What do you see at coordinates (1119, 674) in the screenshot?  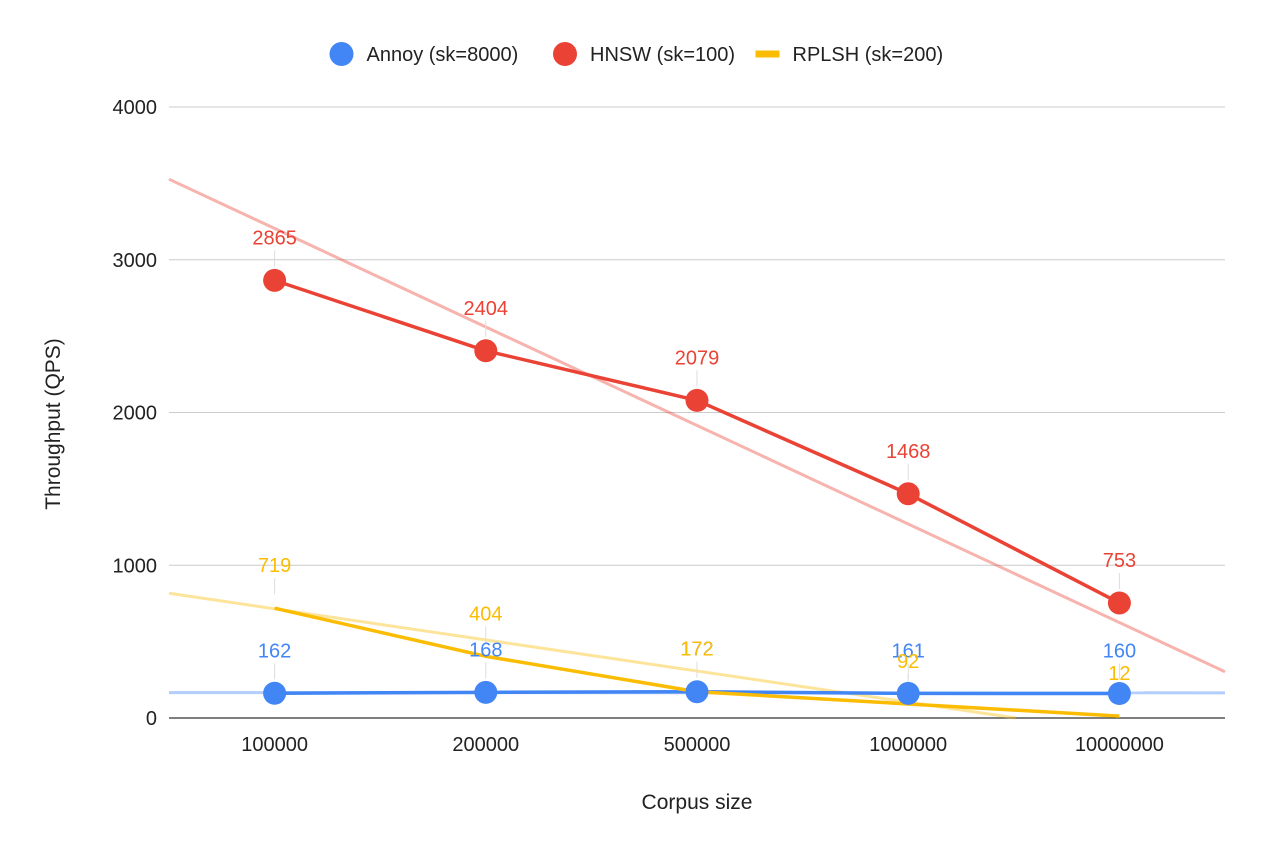 I see `data-label: 12` at bounding box center [1119, 674].